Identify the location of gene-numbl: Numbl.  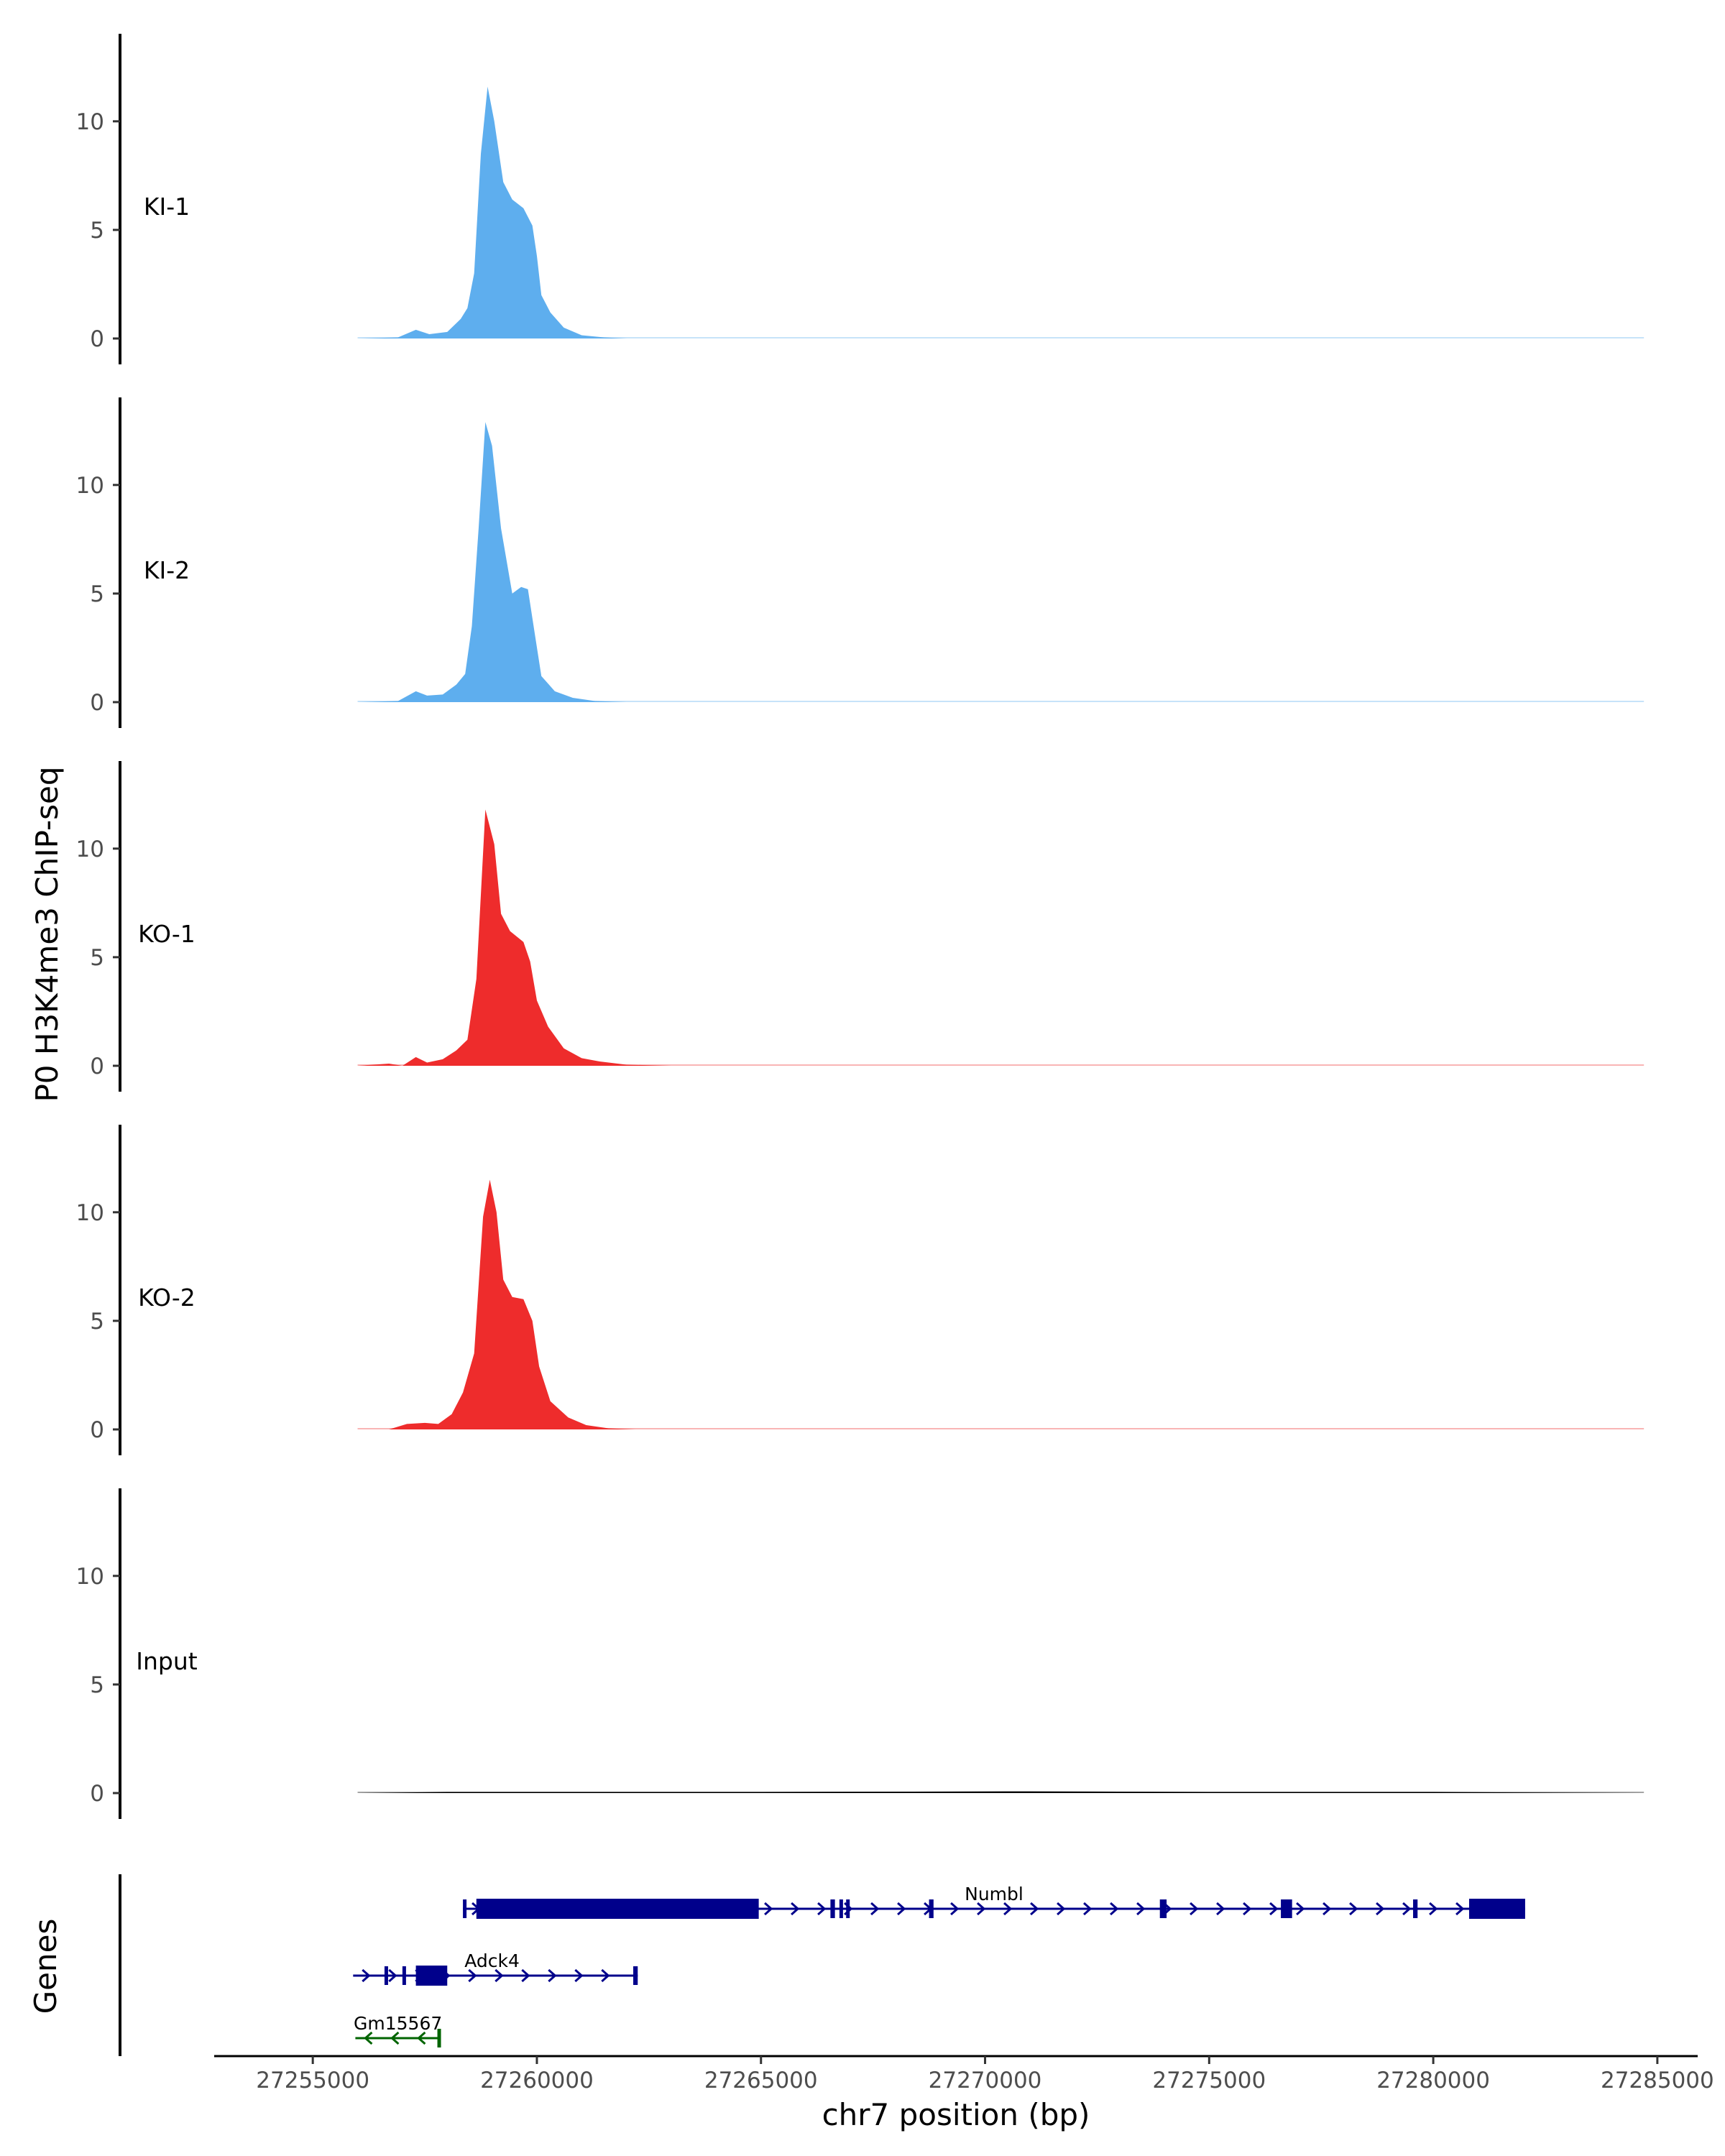
(994, 1901).